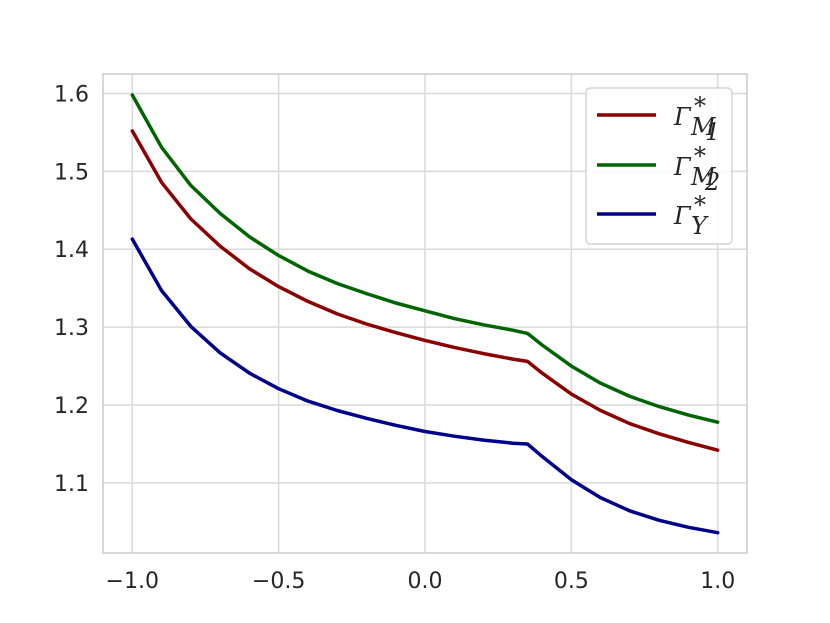 This screenshot has height=623, width=830. I want to click on x-tick-label: 0.0, so click(425, 581).